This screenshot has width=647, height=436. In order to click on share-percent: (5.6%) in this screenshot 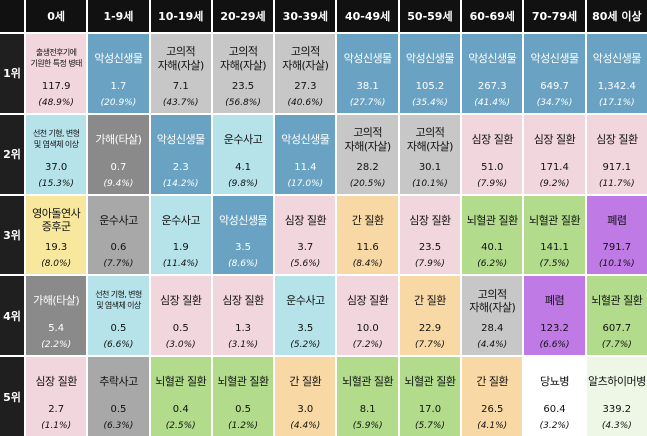, I will do `click(305, 264)`.